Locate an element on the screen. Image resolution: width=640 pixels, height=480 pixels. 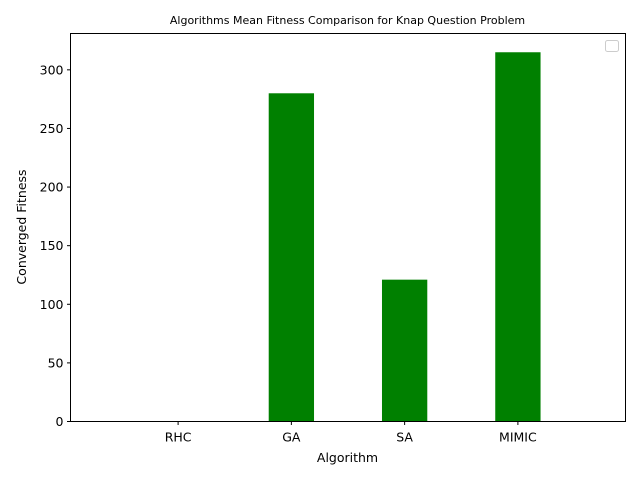
y-tick-label: 300 is located at coordinates (52, 69).